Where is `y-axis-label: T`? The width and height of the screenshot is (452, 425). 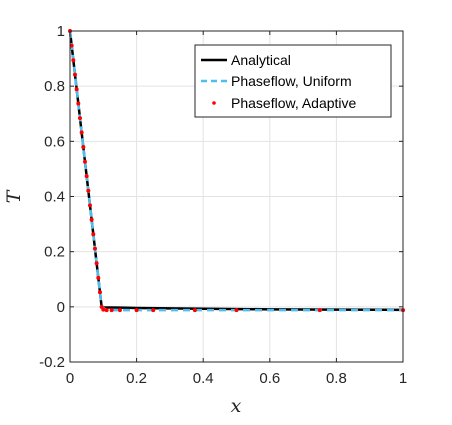
y-axis-label: T is located at coordinates (14, 196).